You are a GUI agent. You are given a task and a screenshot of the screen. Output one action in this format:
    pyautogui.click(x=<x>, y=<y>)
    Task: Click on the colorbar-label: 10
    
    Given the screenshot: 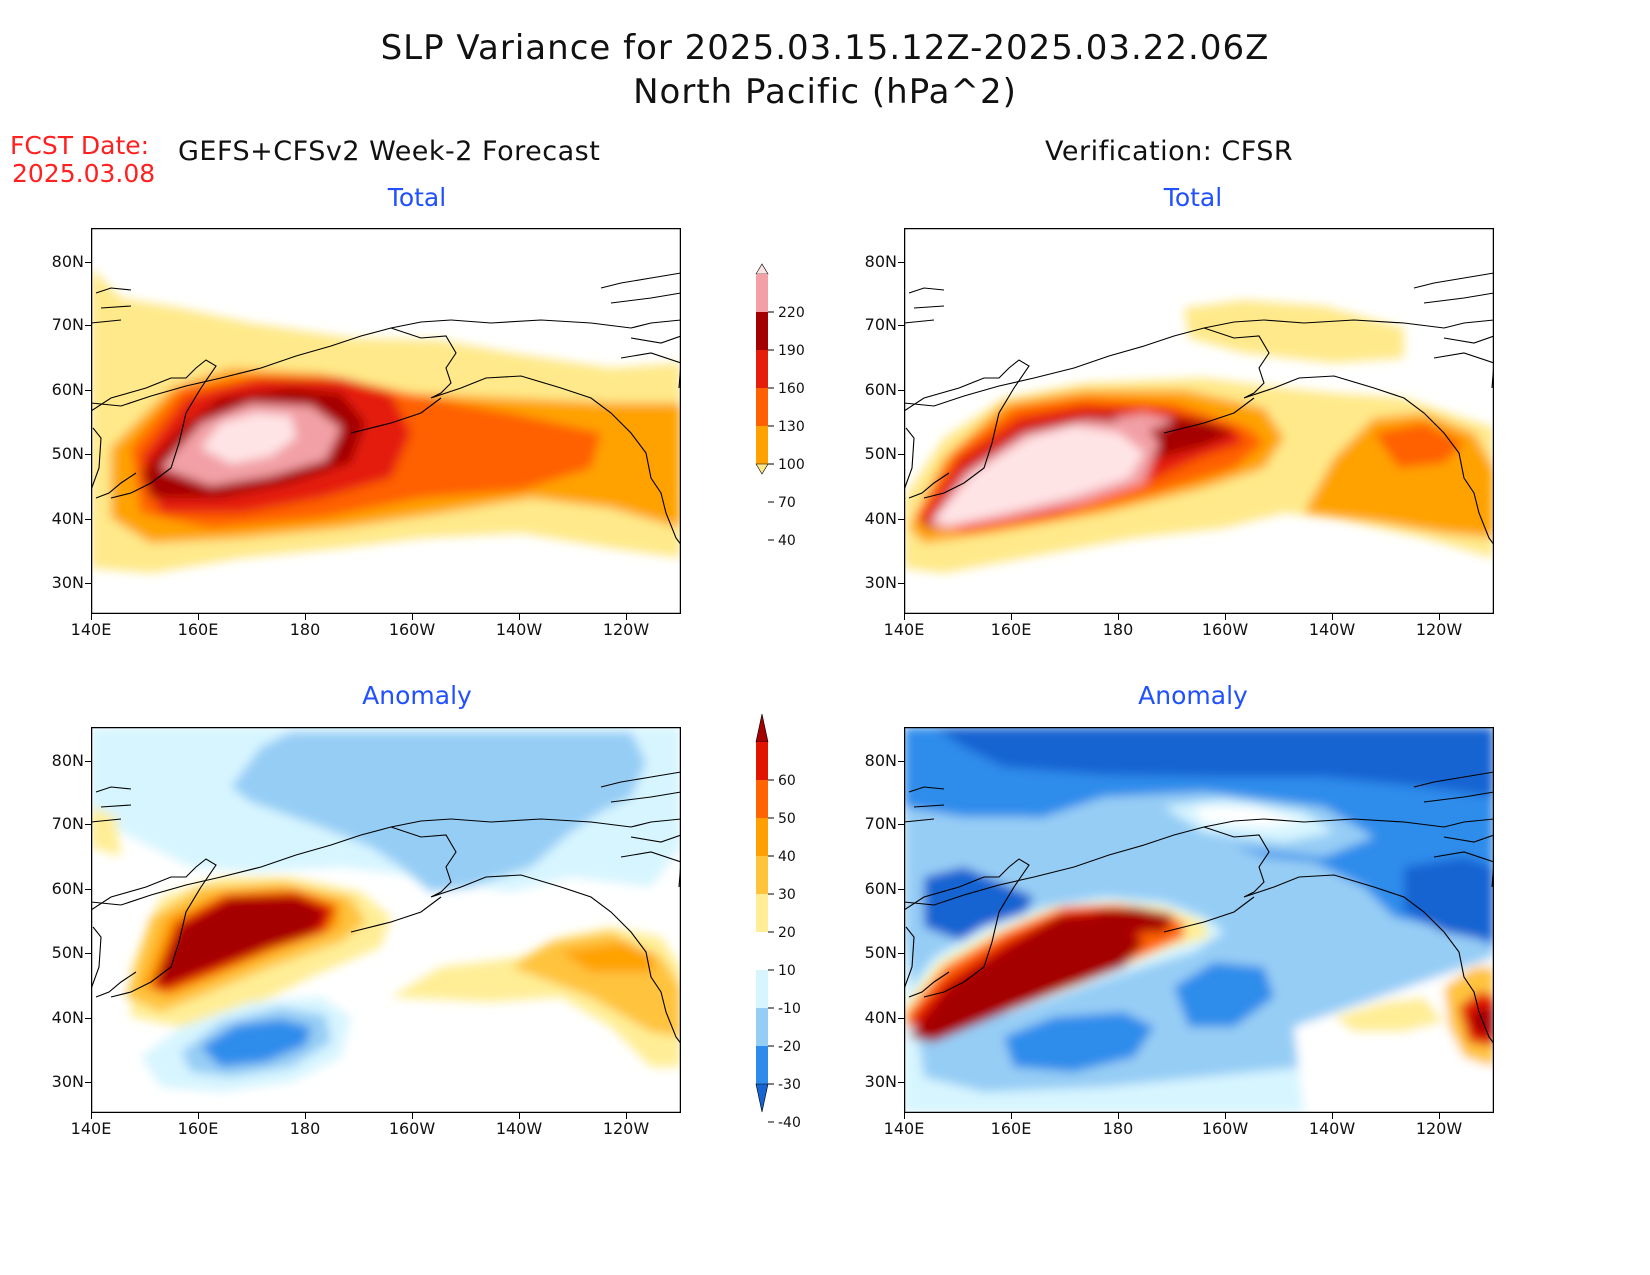 What is the action you would take?
    pyautogui.click(x=787, y=971)
    